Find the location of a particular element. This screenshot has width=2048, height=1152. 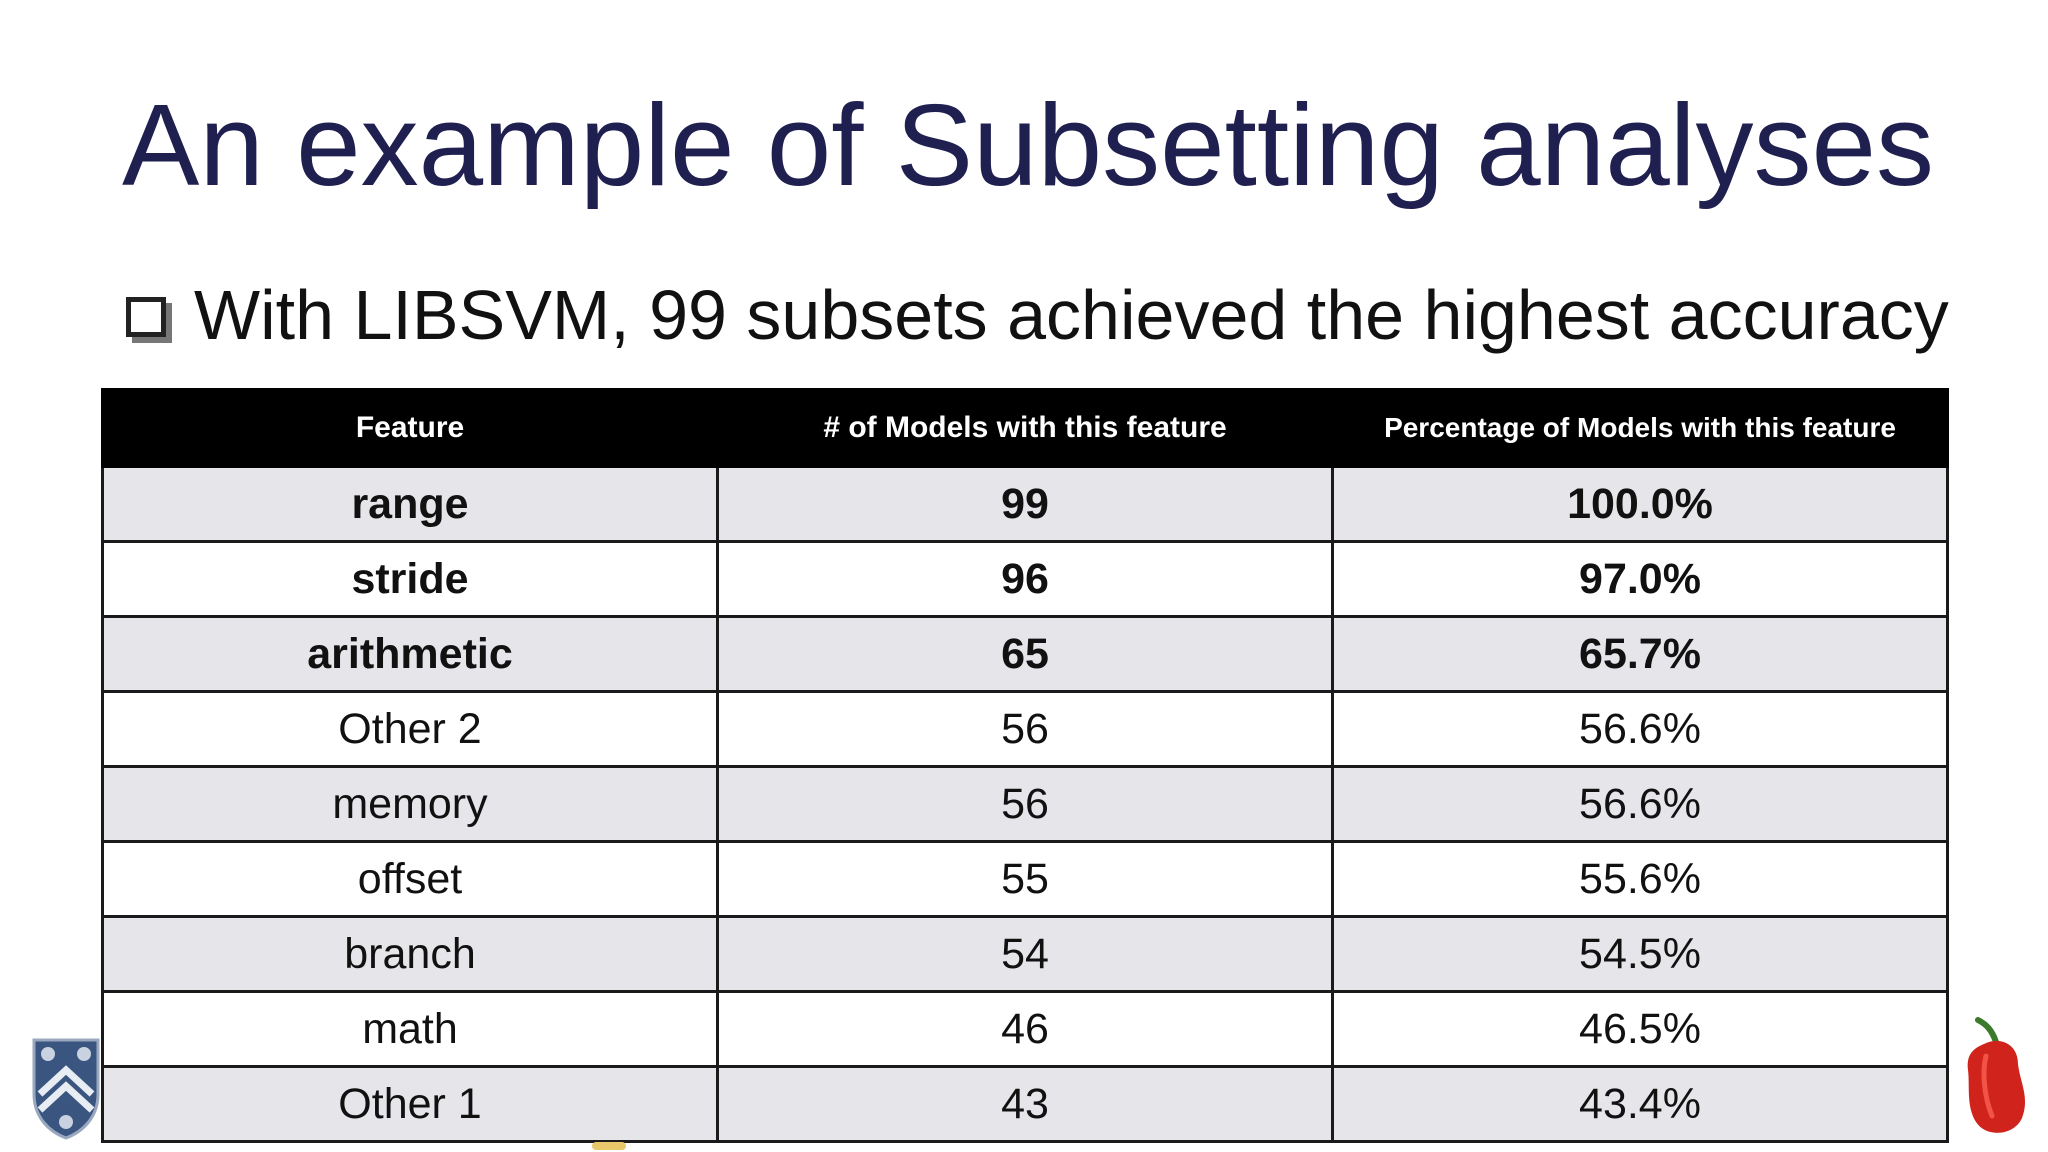

percent-cell: 43.4% is located at coordinates (1640, 1104).